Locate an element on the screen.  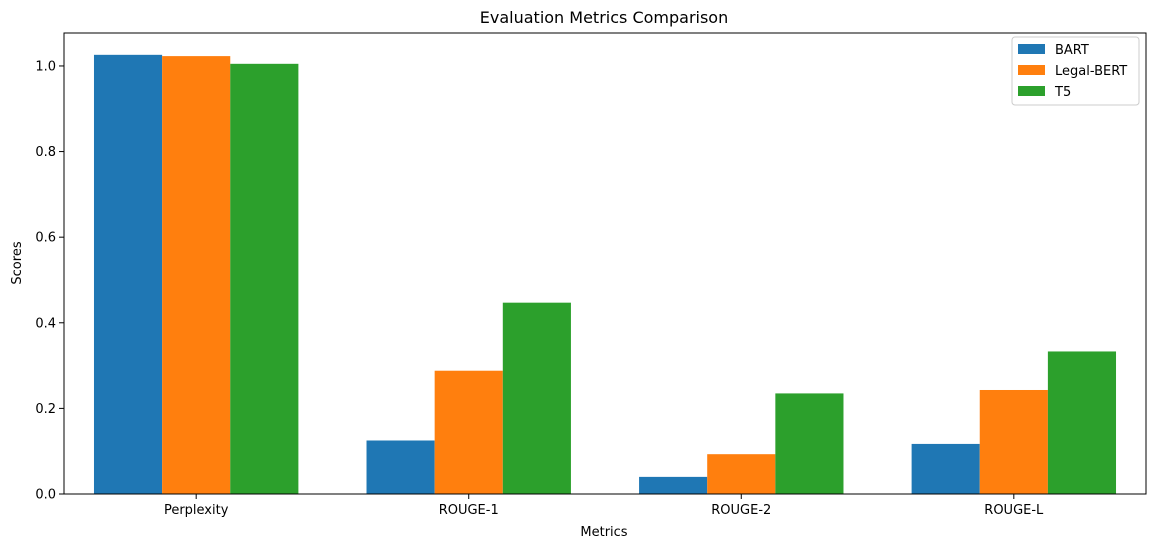
legend-label: Legal-BERT is located at coordinates (1091, 71).